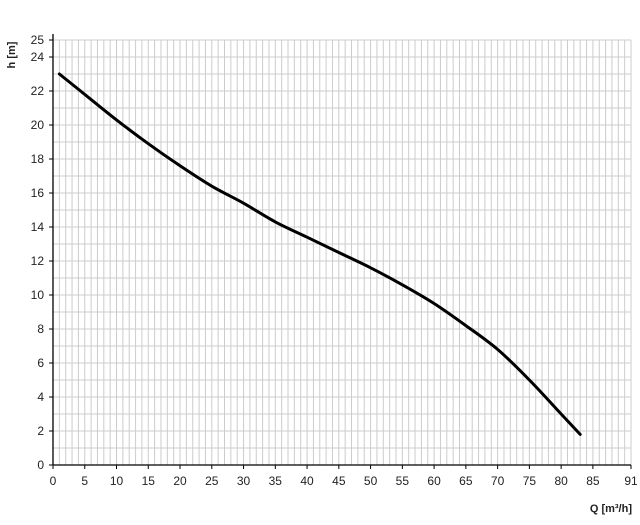  What do you see at coordinates (530, 481) in the screenshot?
I see `x-tick-label: 75` at bounding box center [530, 481].